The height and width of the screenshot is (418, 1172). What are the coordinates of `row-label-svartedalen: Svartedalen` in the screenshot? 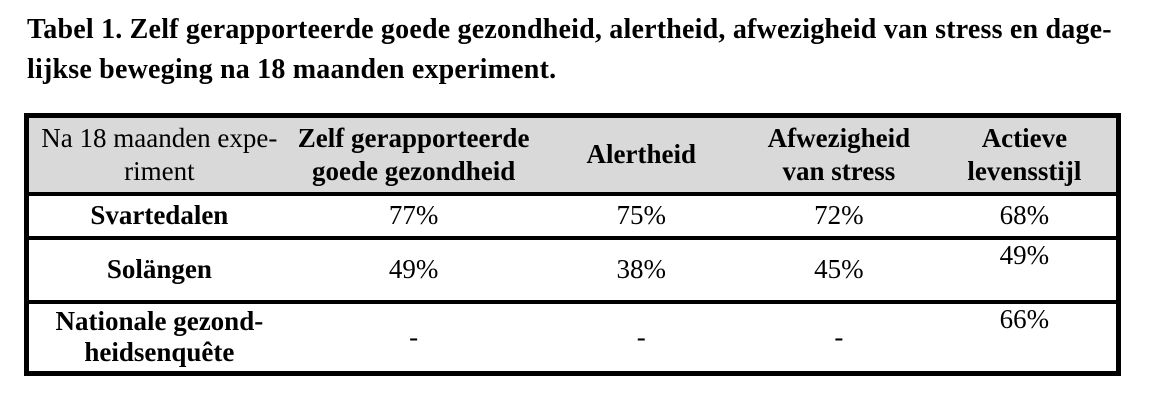 It's located at (158, 216).